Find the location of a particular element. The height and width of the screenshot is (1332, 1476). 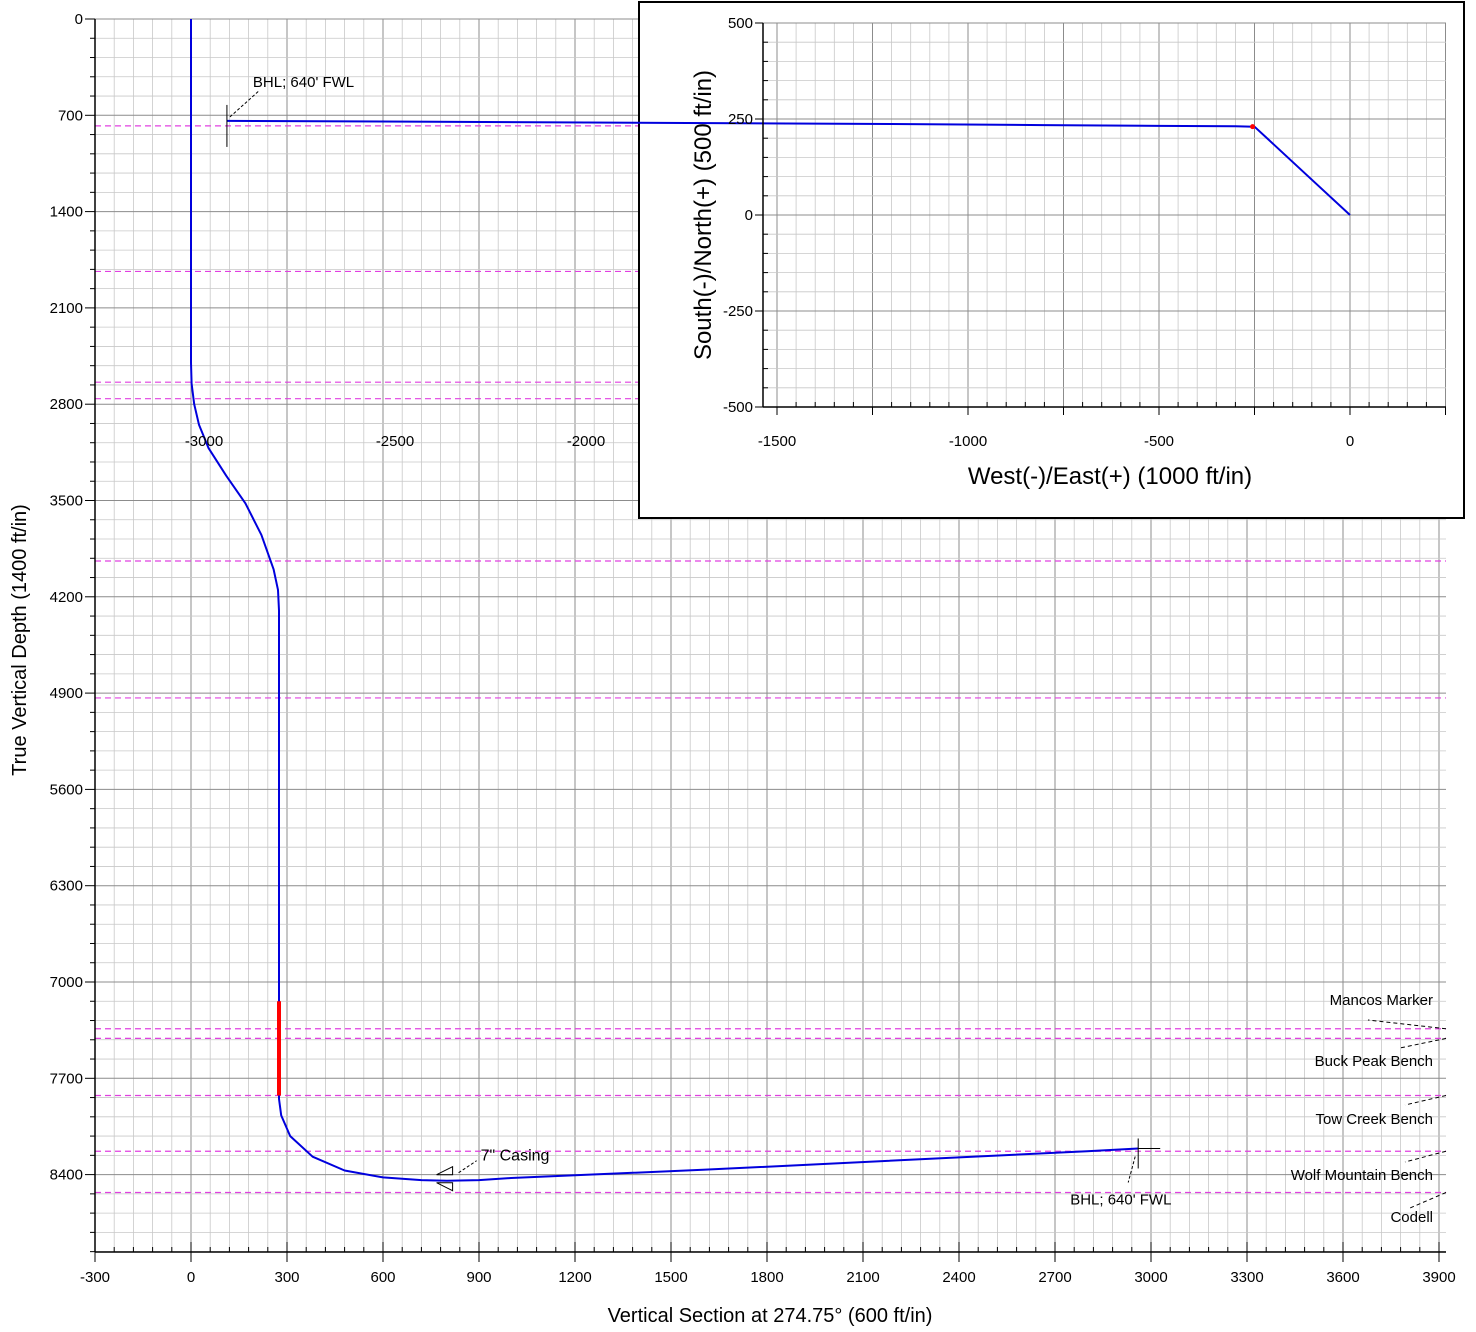

main-x-tick-label: 1800 is located at coordinates (766, 1277).